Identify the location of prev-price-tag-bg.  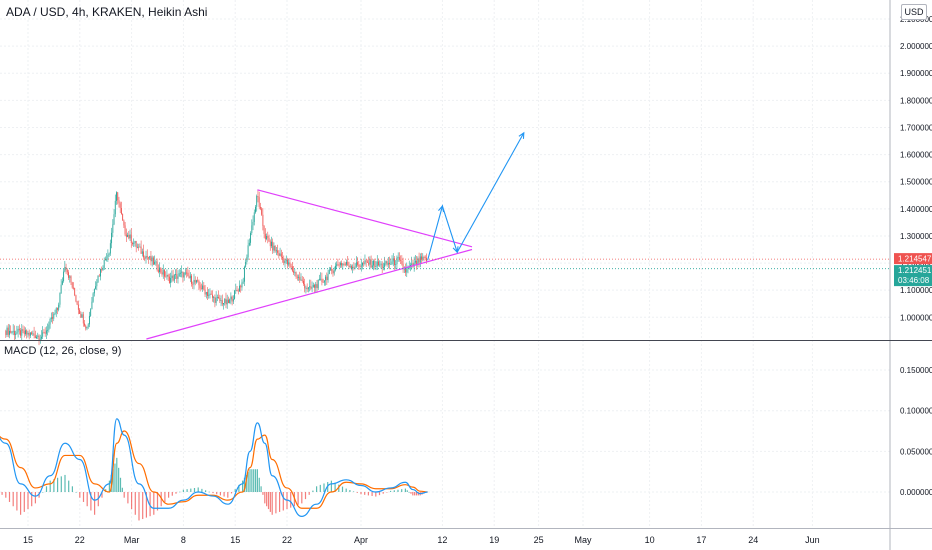
(913, 276).